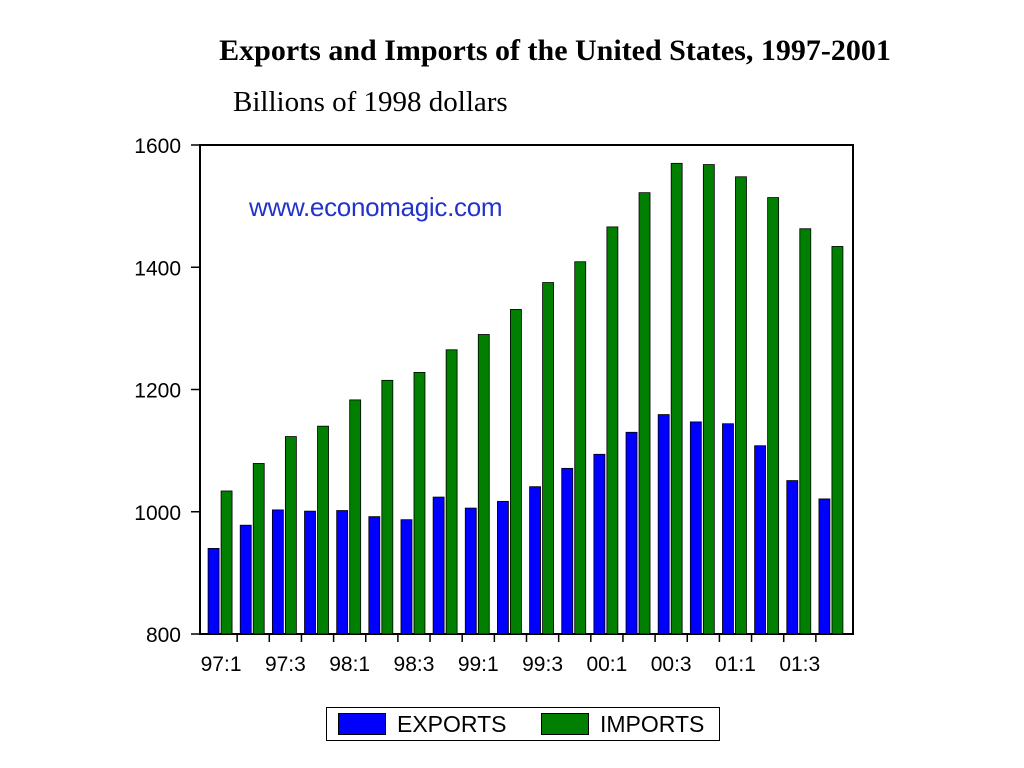 This screenshot has height=768, width=1024. Describe the element at coordinates (349, 664) in the screenshot. I see `x-tick-label: 98:1` at that location.